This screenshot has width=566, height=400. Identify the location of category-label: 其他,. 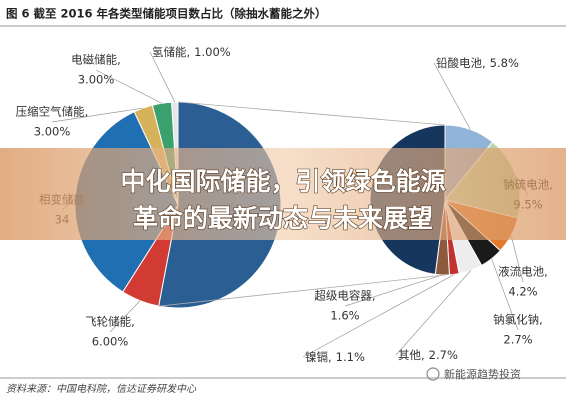
(411, 355).